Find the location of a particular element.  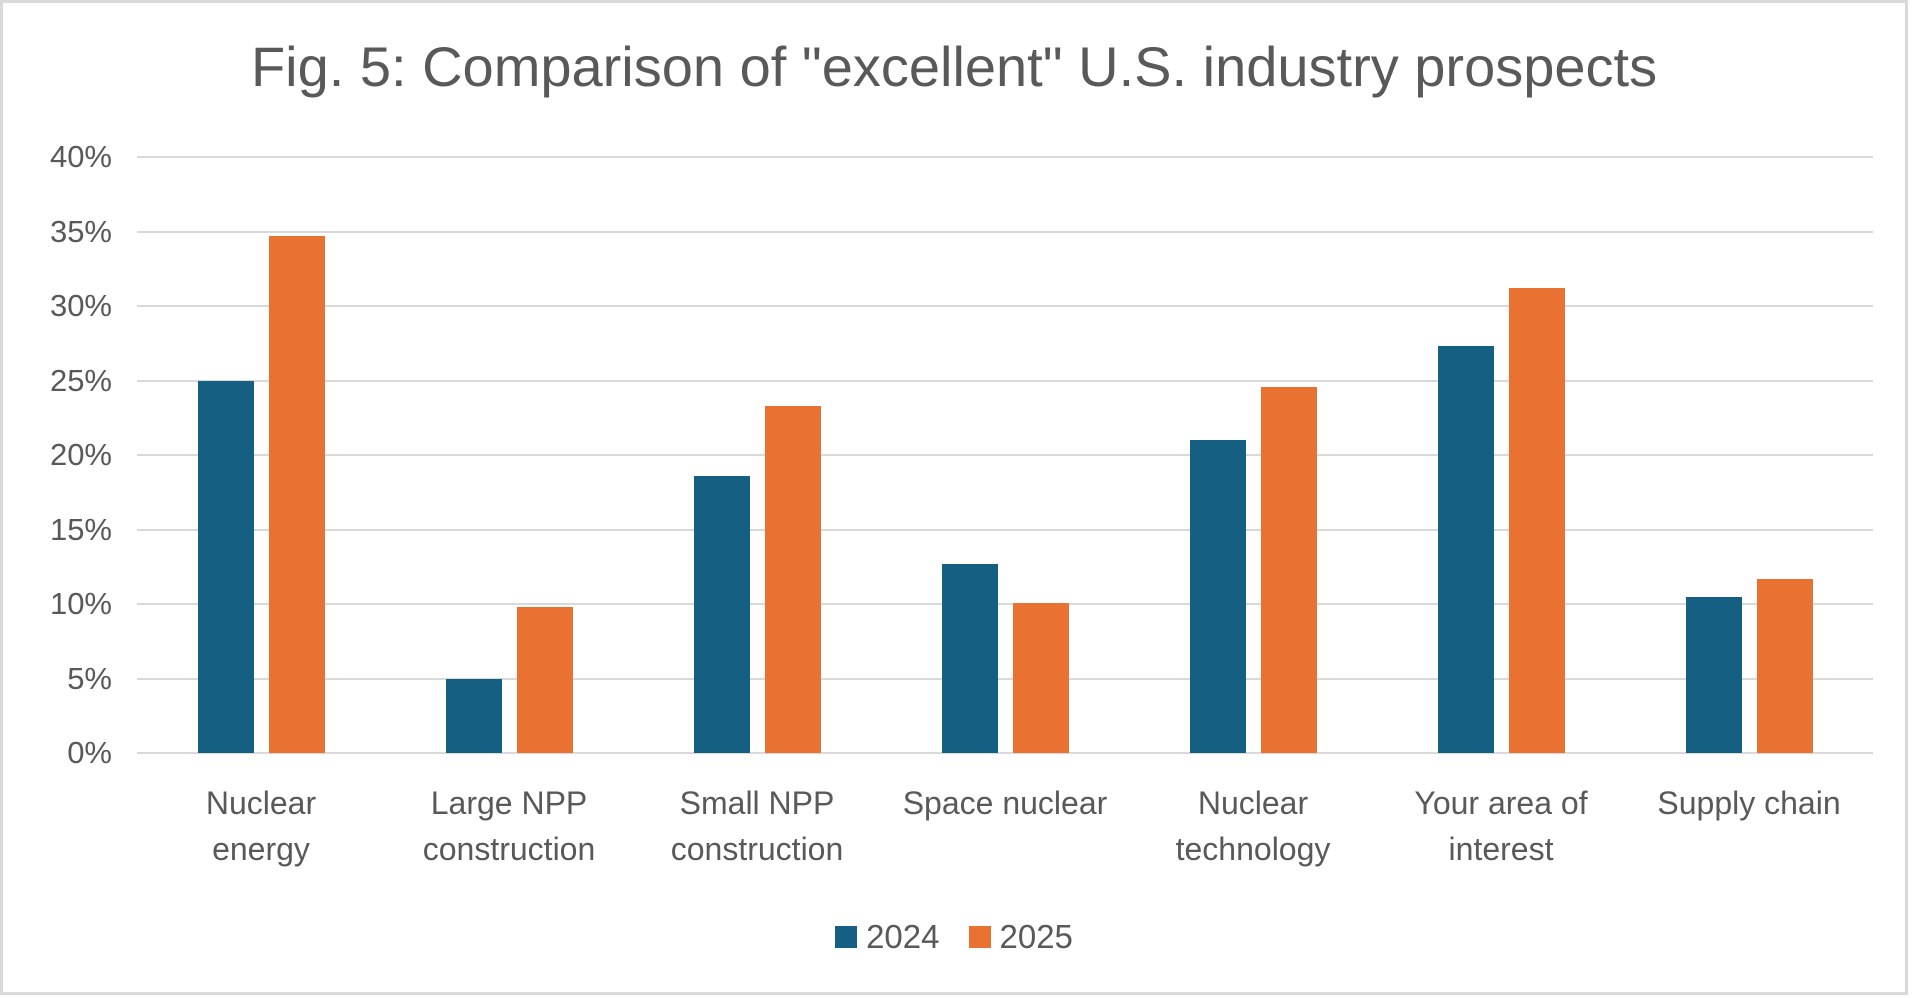

legend-item-2024: 2024 is located at coordinates (887, 937).